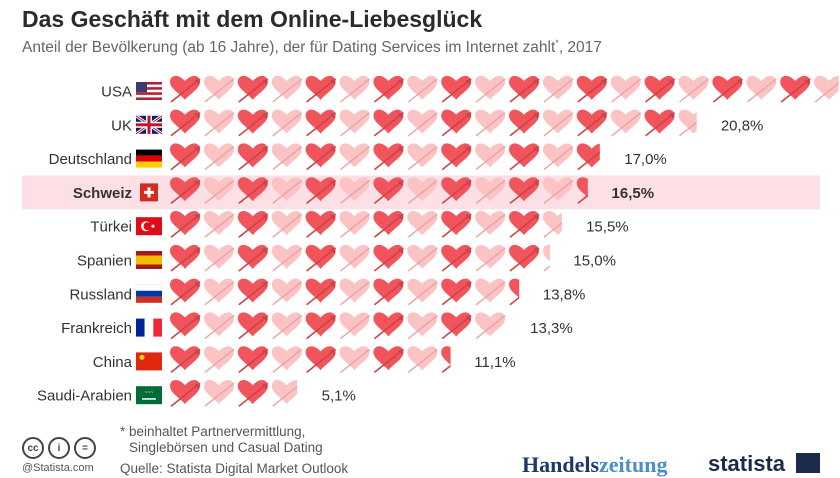 The width and height of the screenshot is (840, 478). What do you see at coordinates (557, 43) in the screenshot?
I see `subtitle-footnote-mark: *` at bounding box center [557, 43].